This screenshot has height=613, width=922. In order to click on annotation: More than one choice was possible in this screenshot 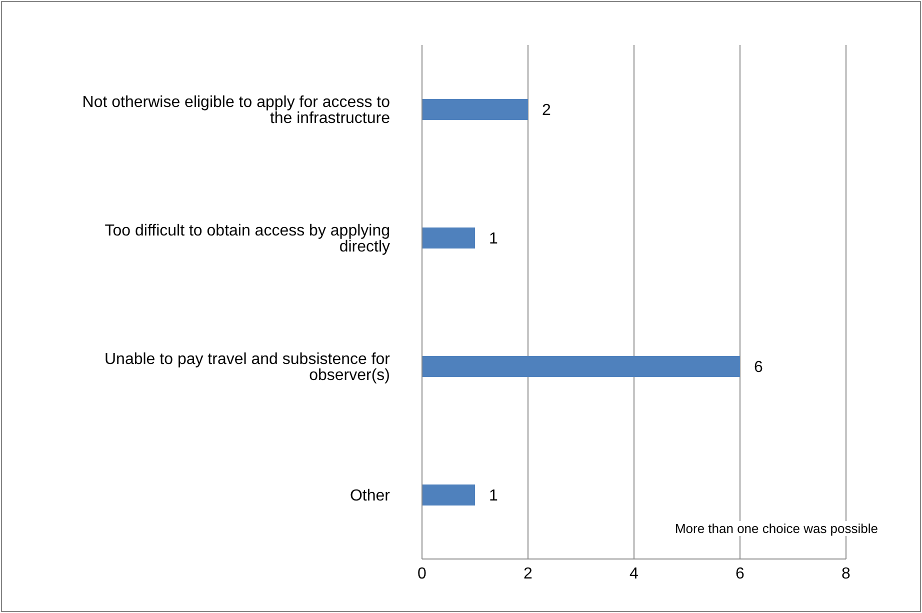, I will do `click(776, 528)`.